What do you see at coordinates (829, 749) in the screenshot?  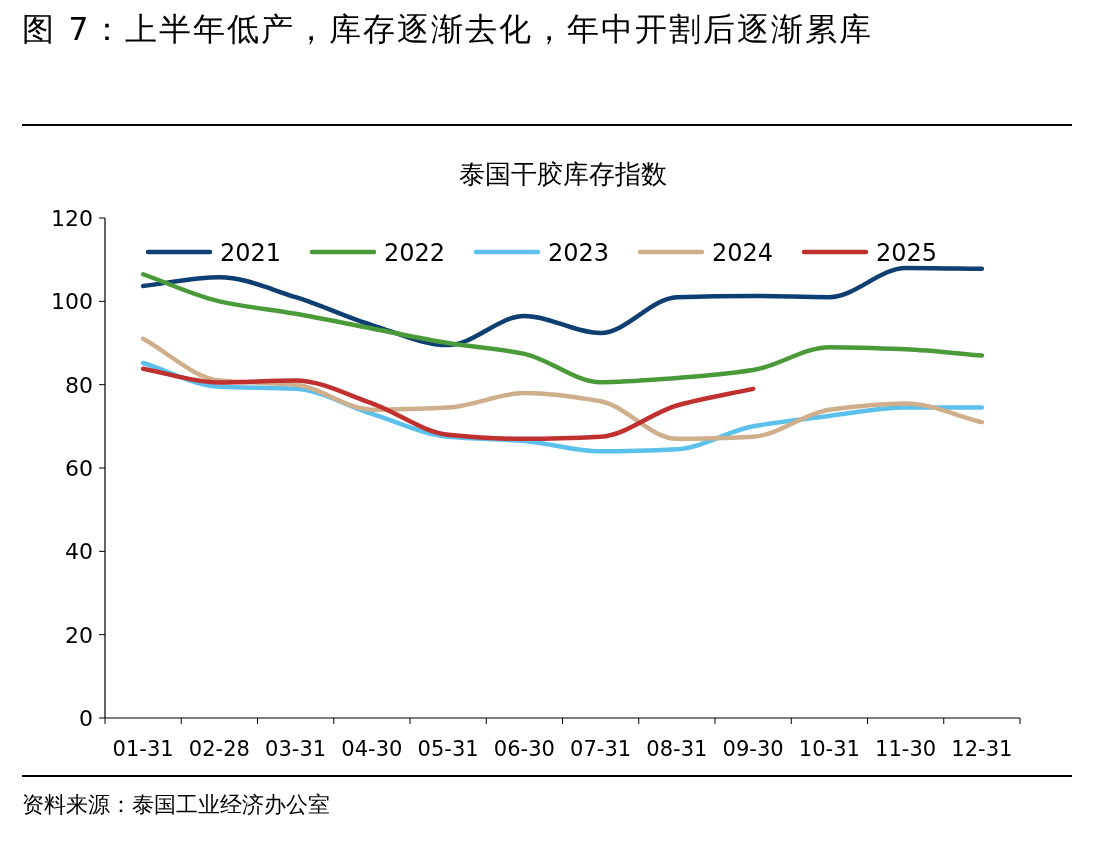 I see `x-tick-label: 10-31` at bounding box center [829, 749].